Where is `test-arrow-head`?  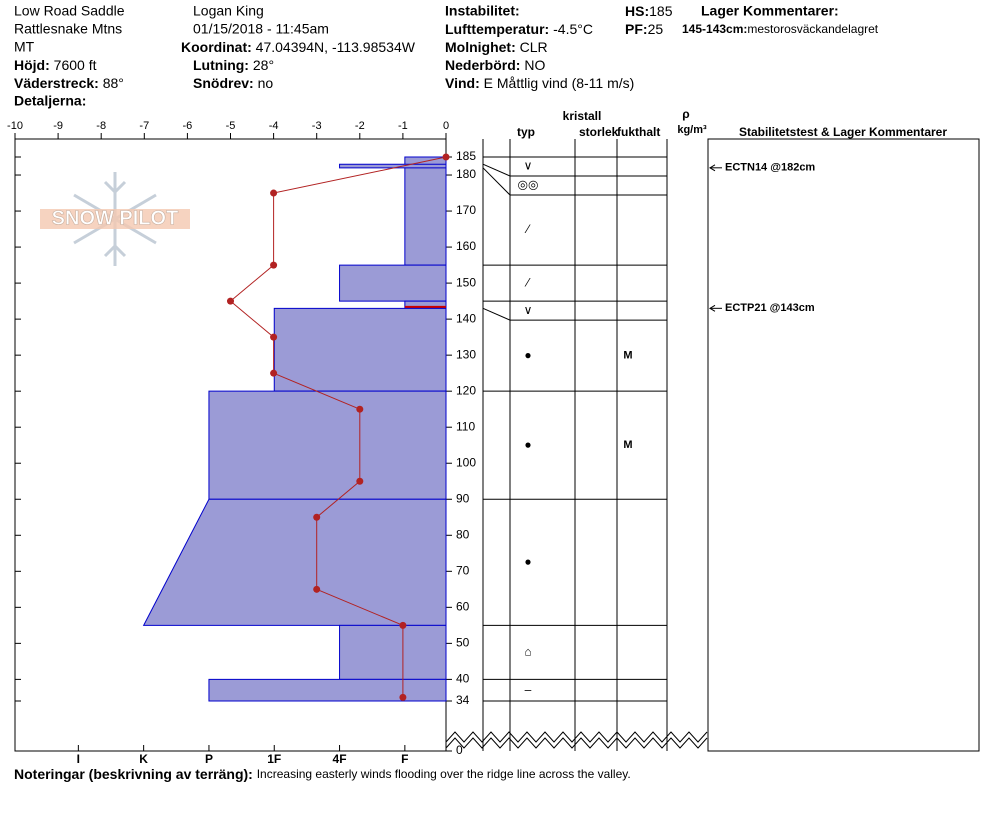
test-arrow-head is located at coordinates (712, 168).